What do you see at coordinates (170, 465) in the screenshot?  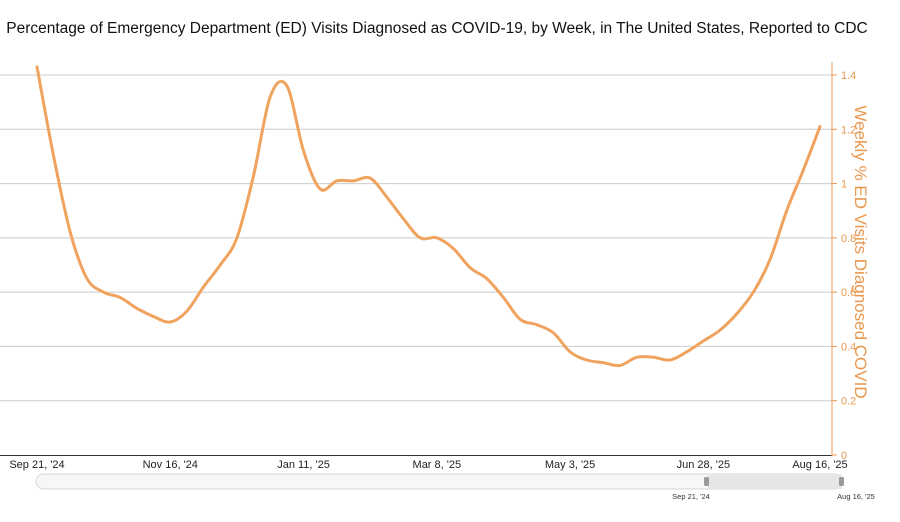 I see `x-tick-label: Nov 16, '24` at bounding box center [170, 465].